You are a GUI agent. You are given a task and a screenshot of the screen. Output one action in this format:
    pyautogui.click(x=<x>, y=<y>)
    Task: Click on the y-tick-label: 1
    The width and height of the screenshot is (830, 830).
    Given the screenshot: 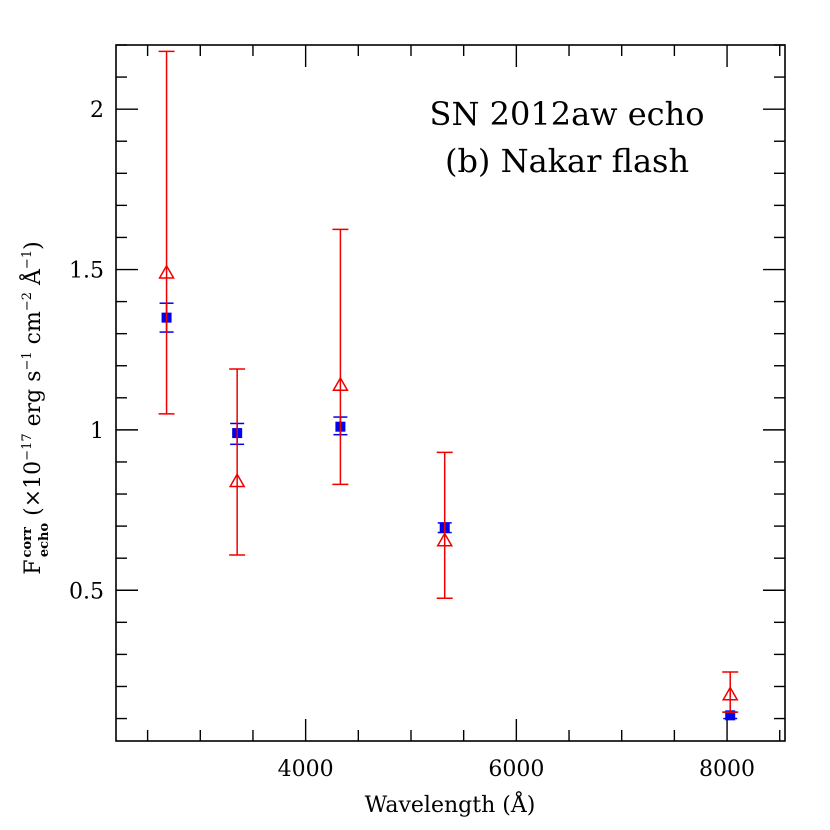 What is the action you would take?
    pyautogui.click(x=97, y=431)
    